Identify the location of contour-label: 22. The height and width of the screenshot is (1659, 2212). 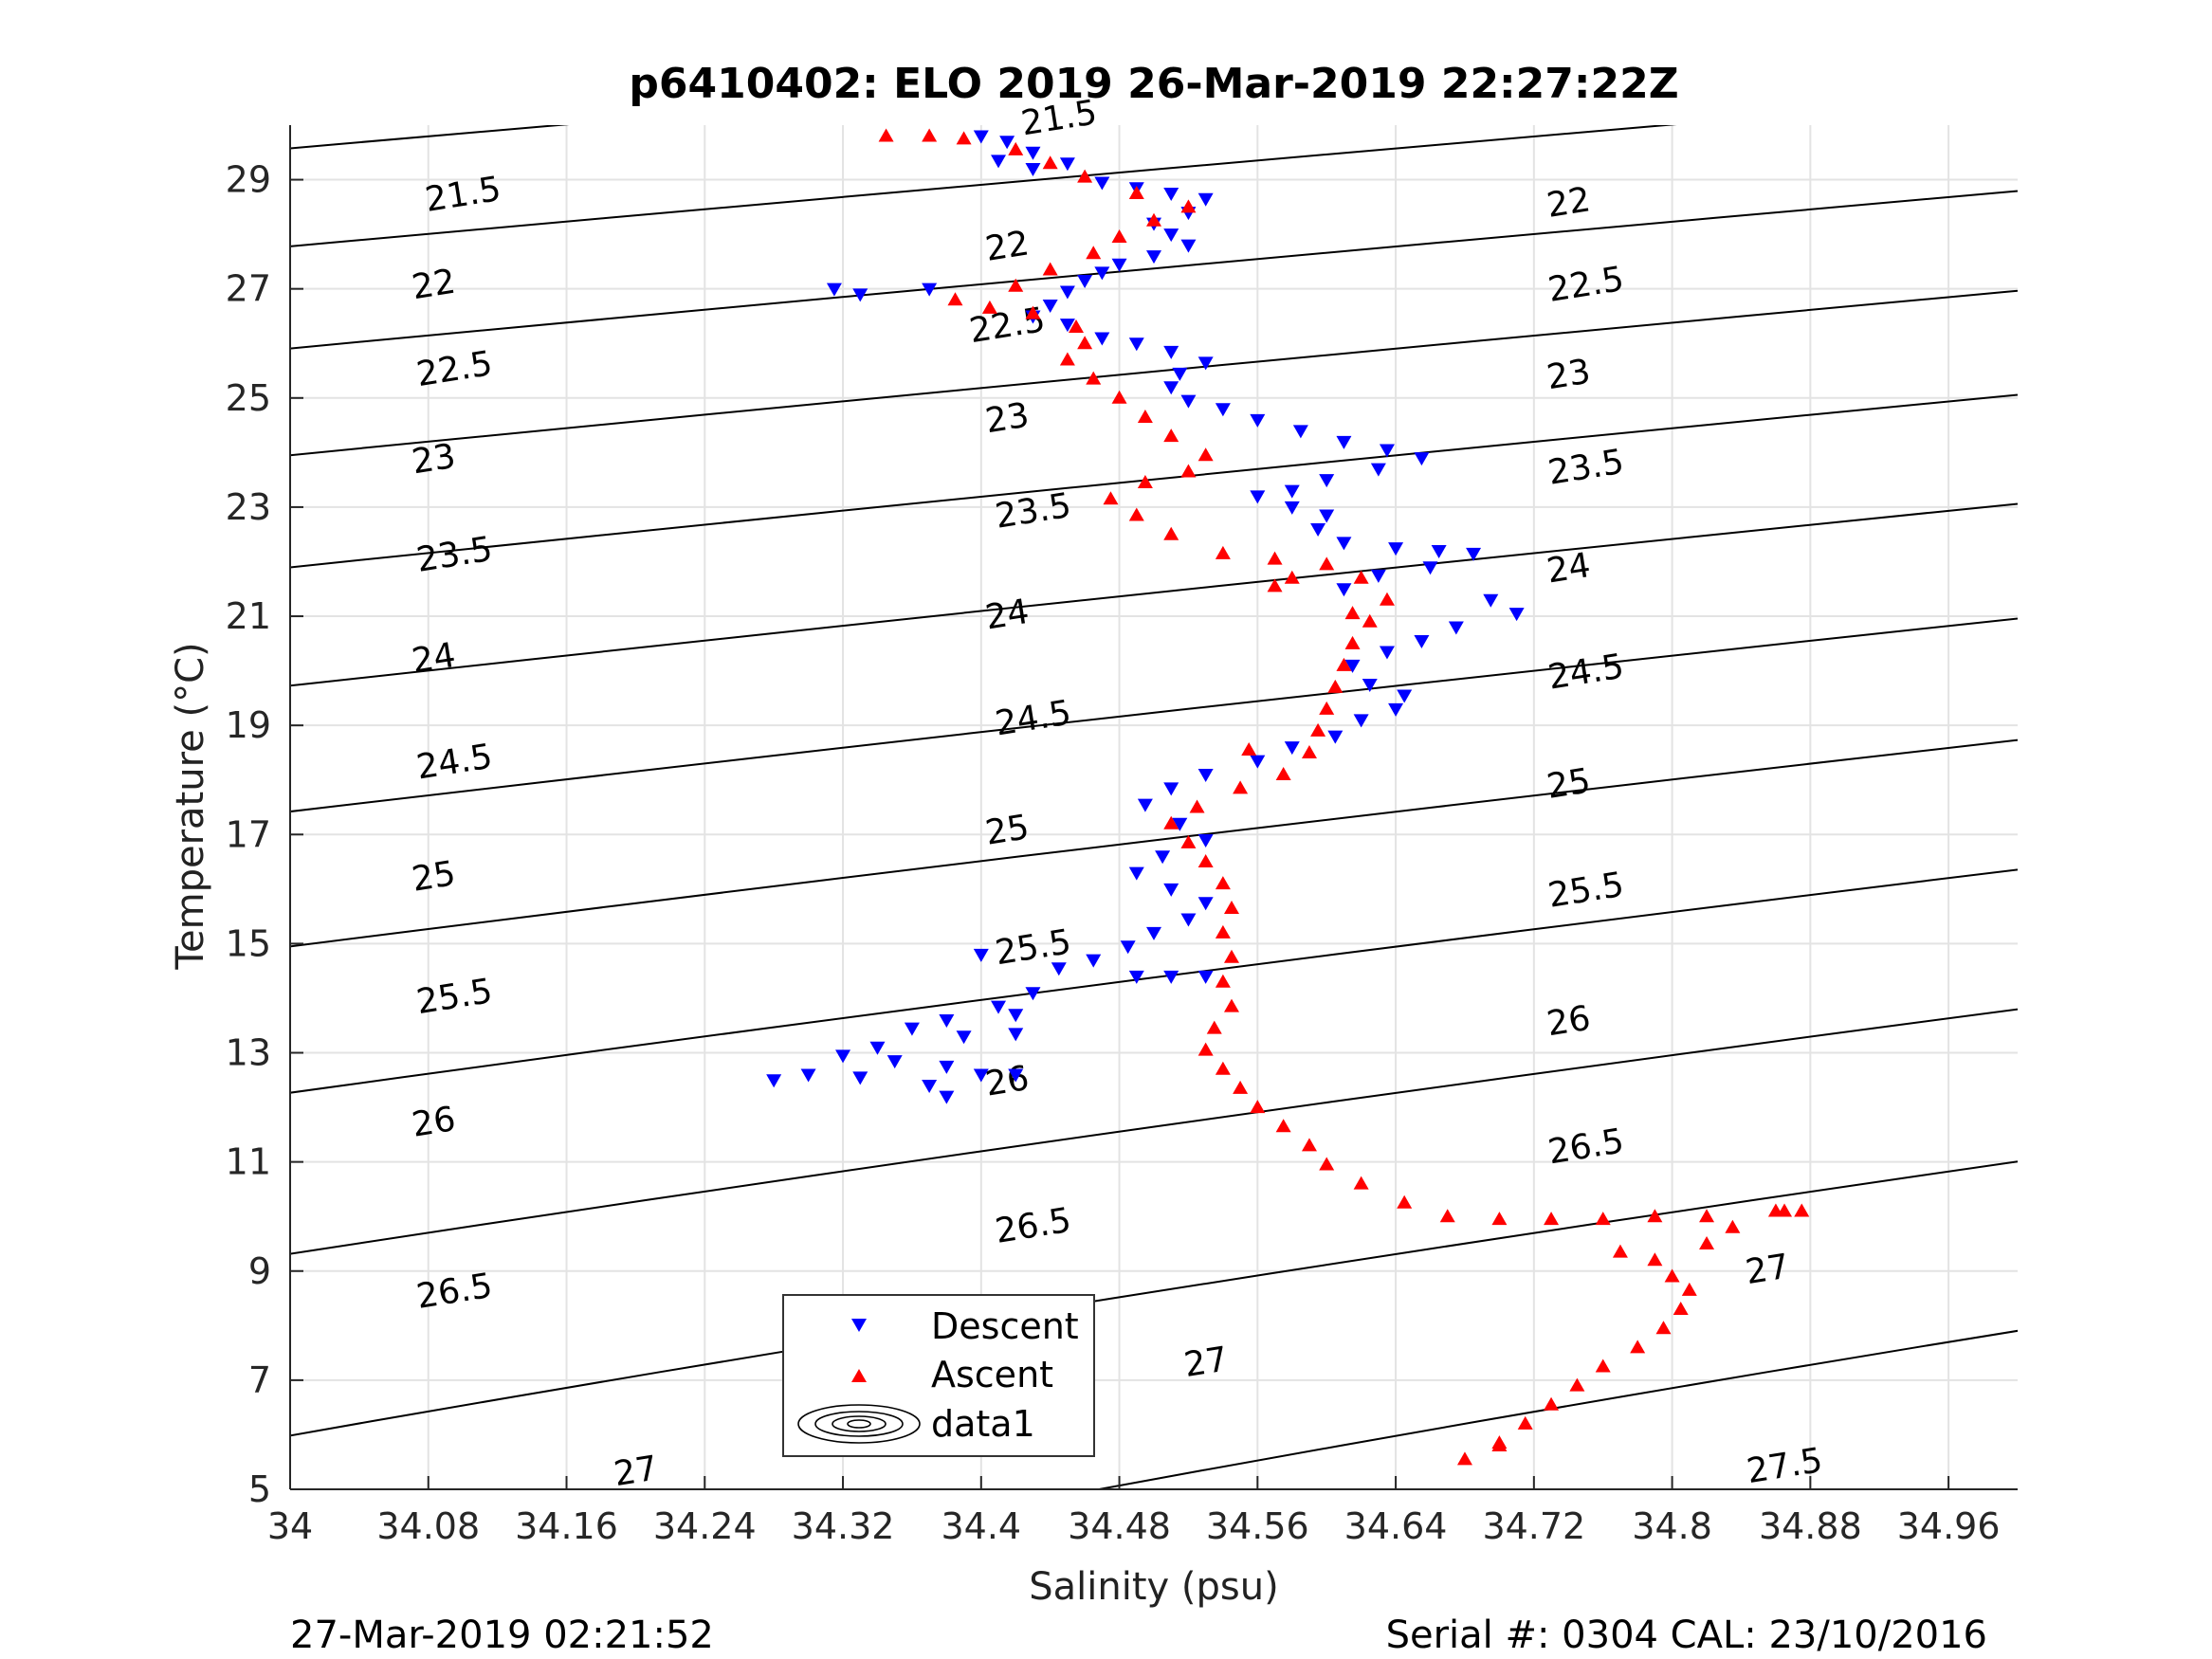
(434, 285).